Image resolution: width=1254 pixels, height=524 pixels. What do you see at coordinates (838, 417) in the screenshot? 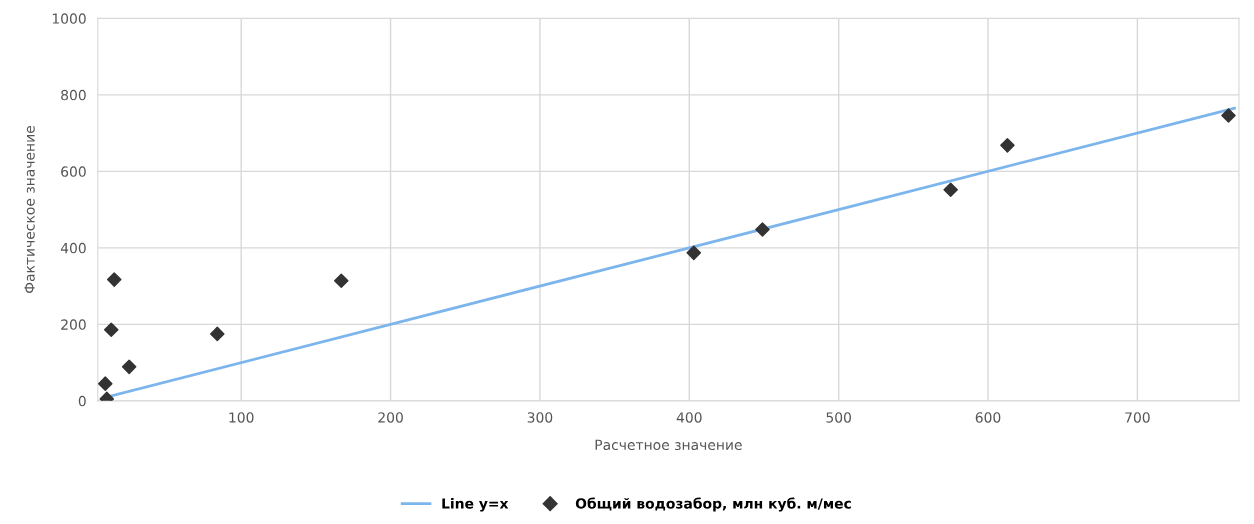
I see `x-tick-label: 500` at bounding box center [838, 417].